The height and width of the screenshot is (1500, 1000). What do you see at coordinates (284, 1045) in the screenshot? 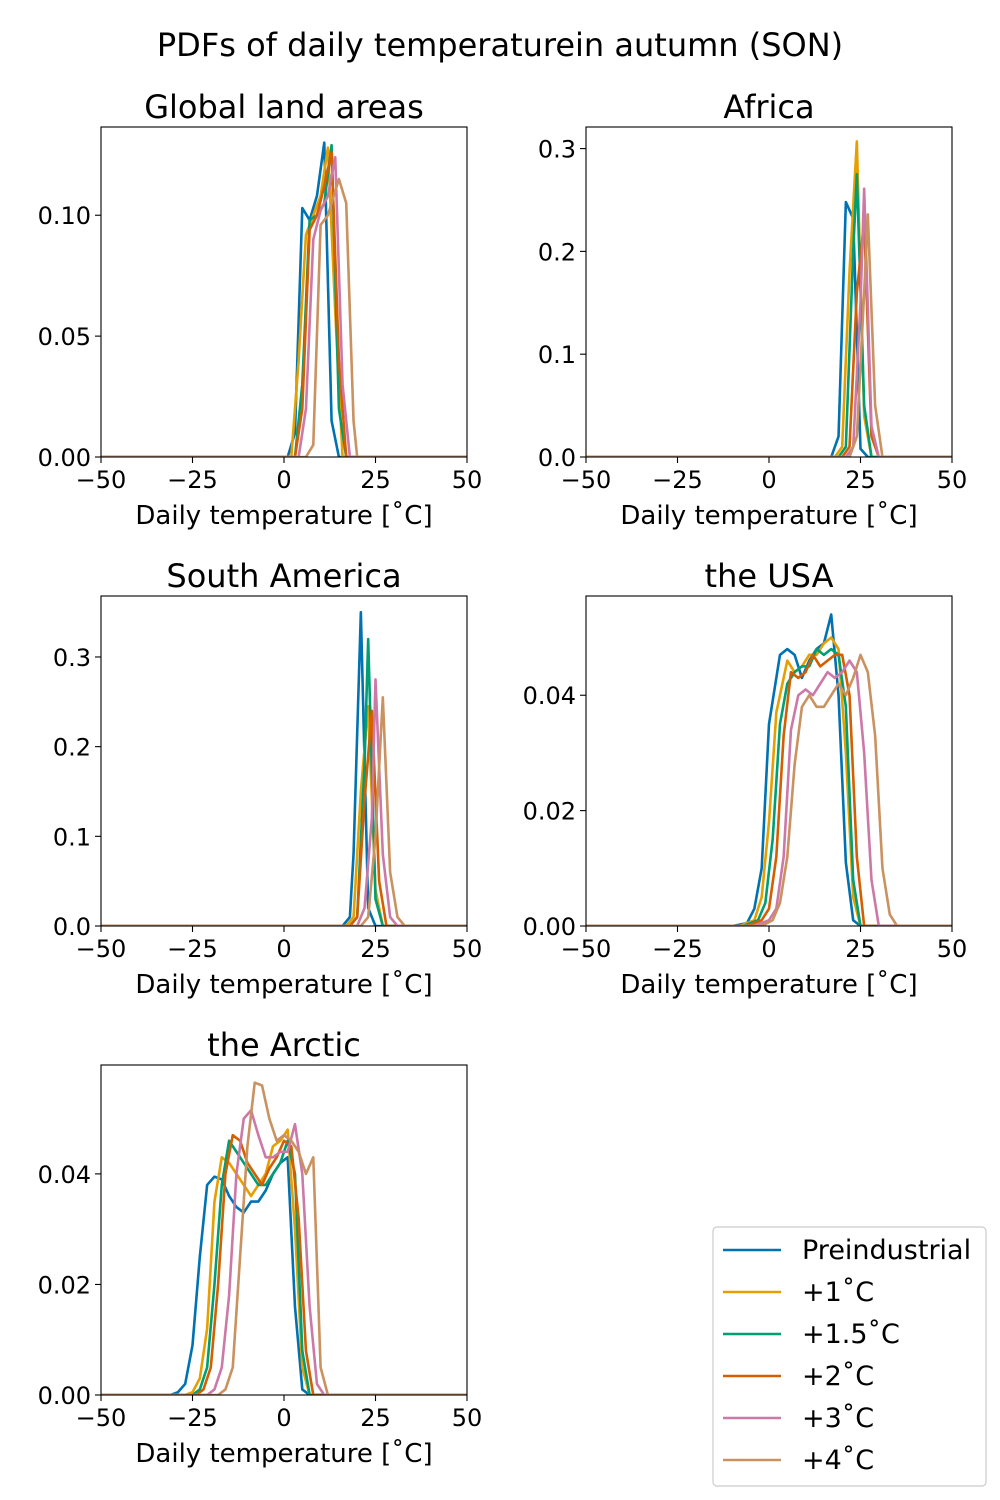
I see `panel-title: the Arctic` at bounding box center [284, 1045].